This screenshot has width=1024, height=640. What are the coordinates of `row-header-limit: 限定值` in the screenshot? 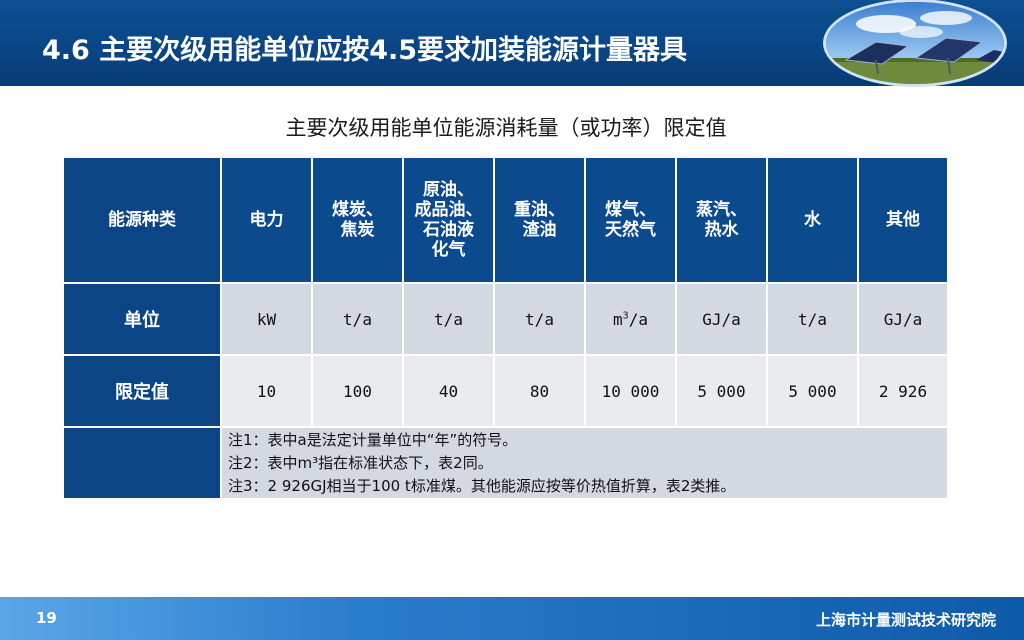 It's located at (142, 391).